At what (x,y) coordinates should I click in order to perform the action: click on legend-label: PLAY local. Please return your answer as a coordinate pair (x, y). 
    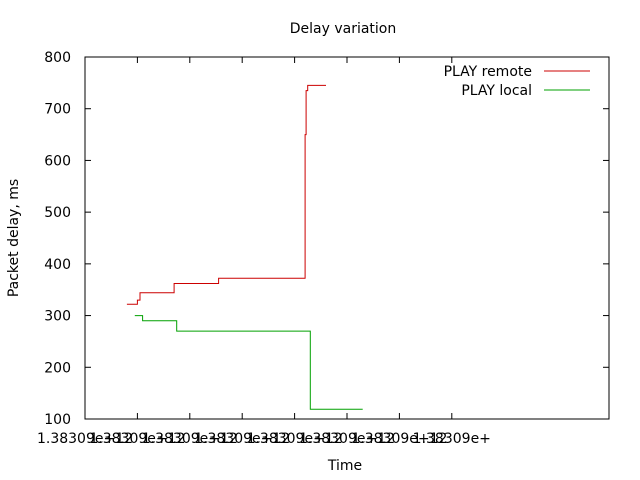
    Looking at the image, I should click on (496, 91).